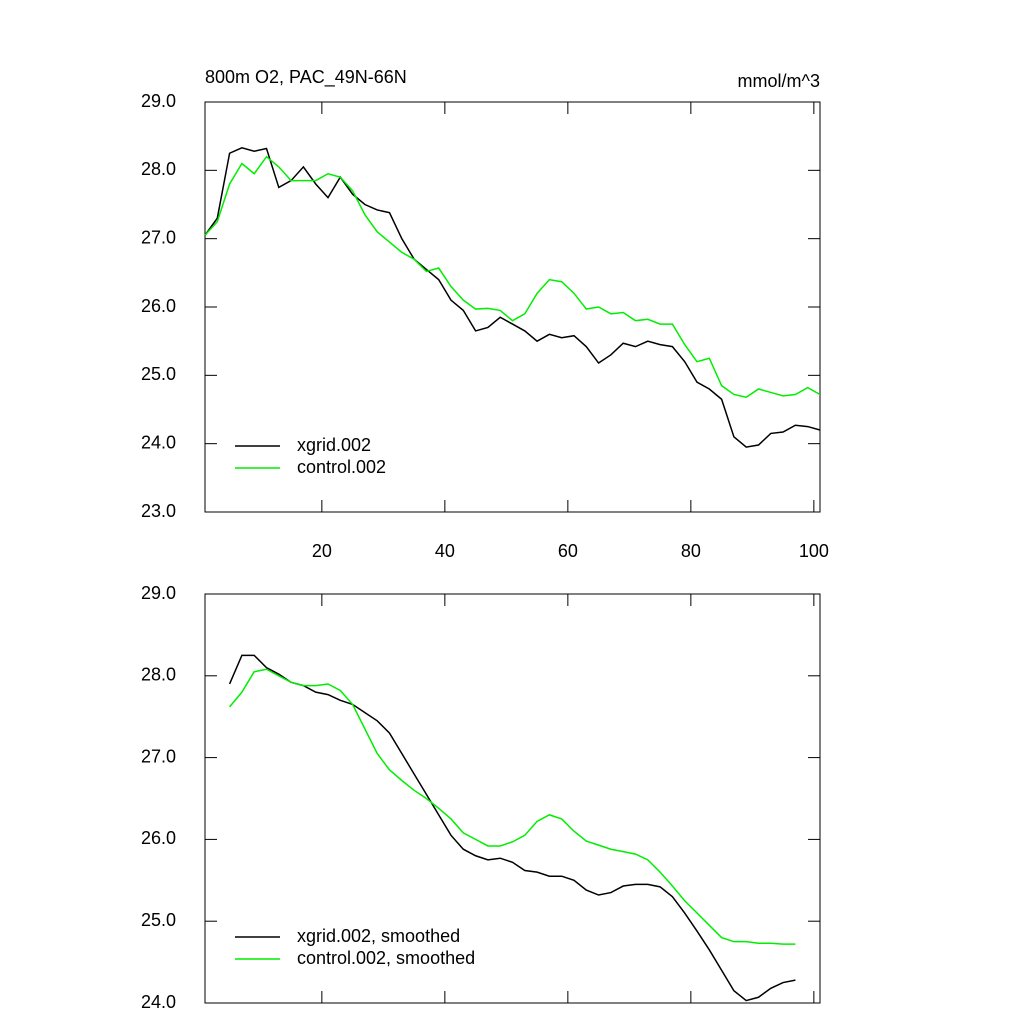 This screenshot has height=1024, width=1024. What do you see at coordinates (445, 551) in the screenshot?
I see `x-tick-label: 40` at bounding box center [445, 551].